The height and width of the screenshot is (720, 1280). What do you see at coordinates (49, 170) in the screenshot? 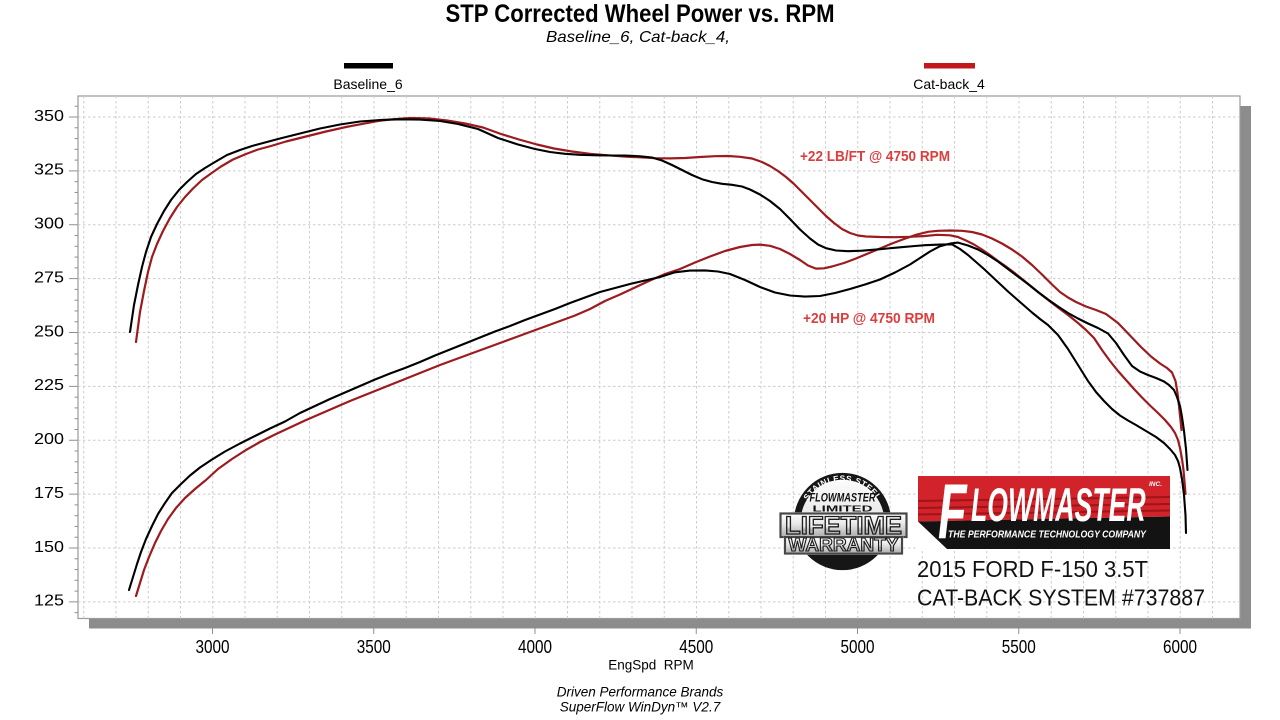
I see `svg-text: 325` at bounding box center [49, 170].